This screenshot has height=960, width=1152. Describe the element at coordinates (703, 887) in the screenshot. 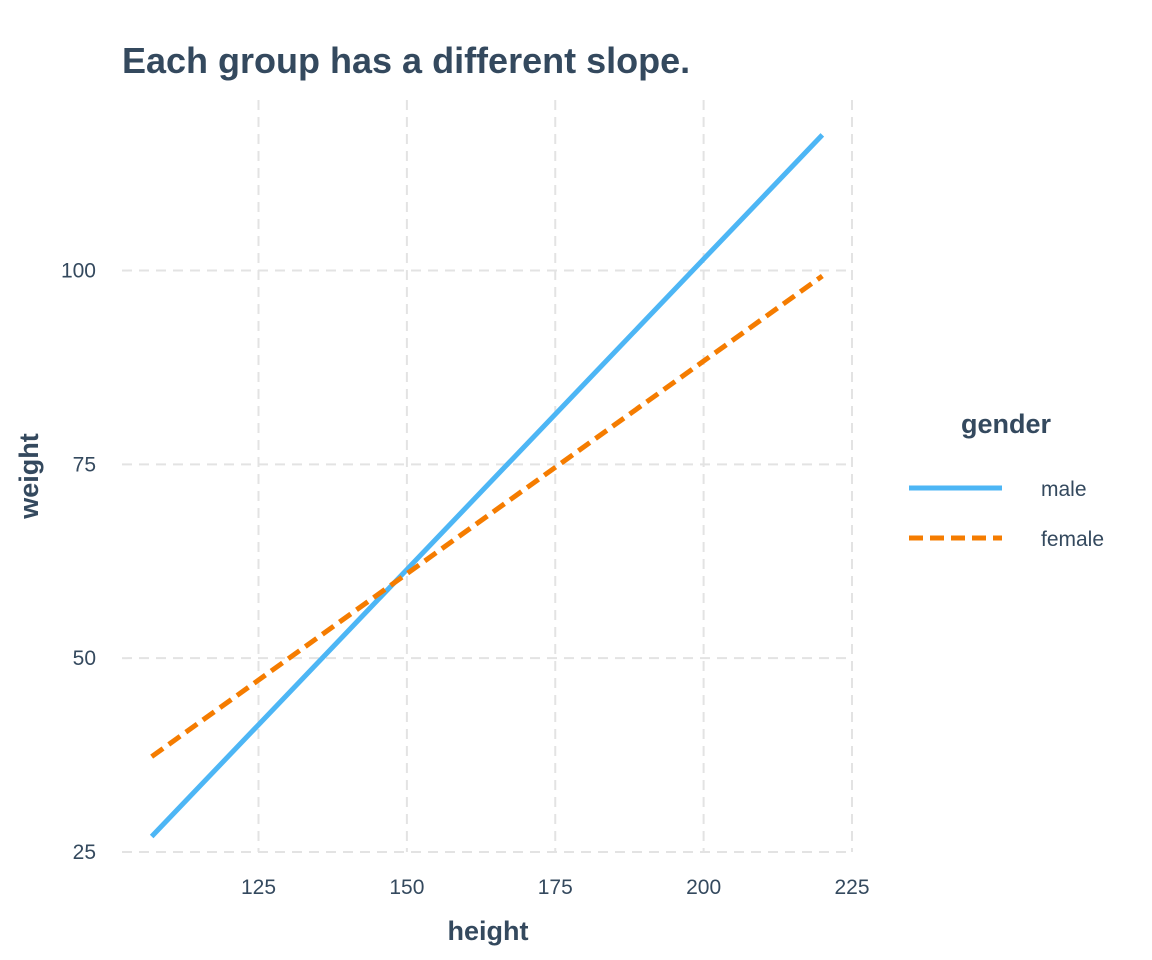

I see `x-tick-label: 200` at that location.